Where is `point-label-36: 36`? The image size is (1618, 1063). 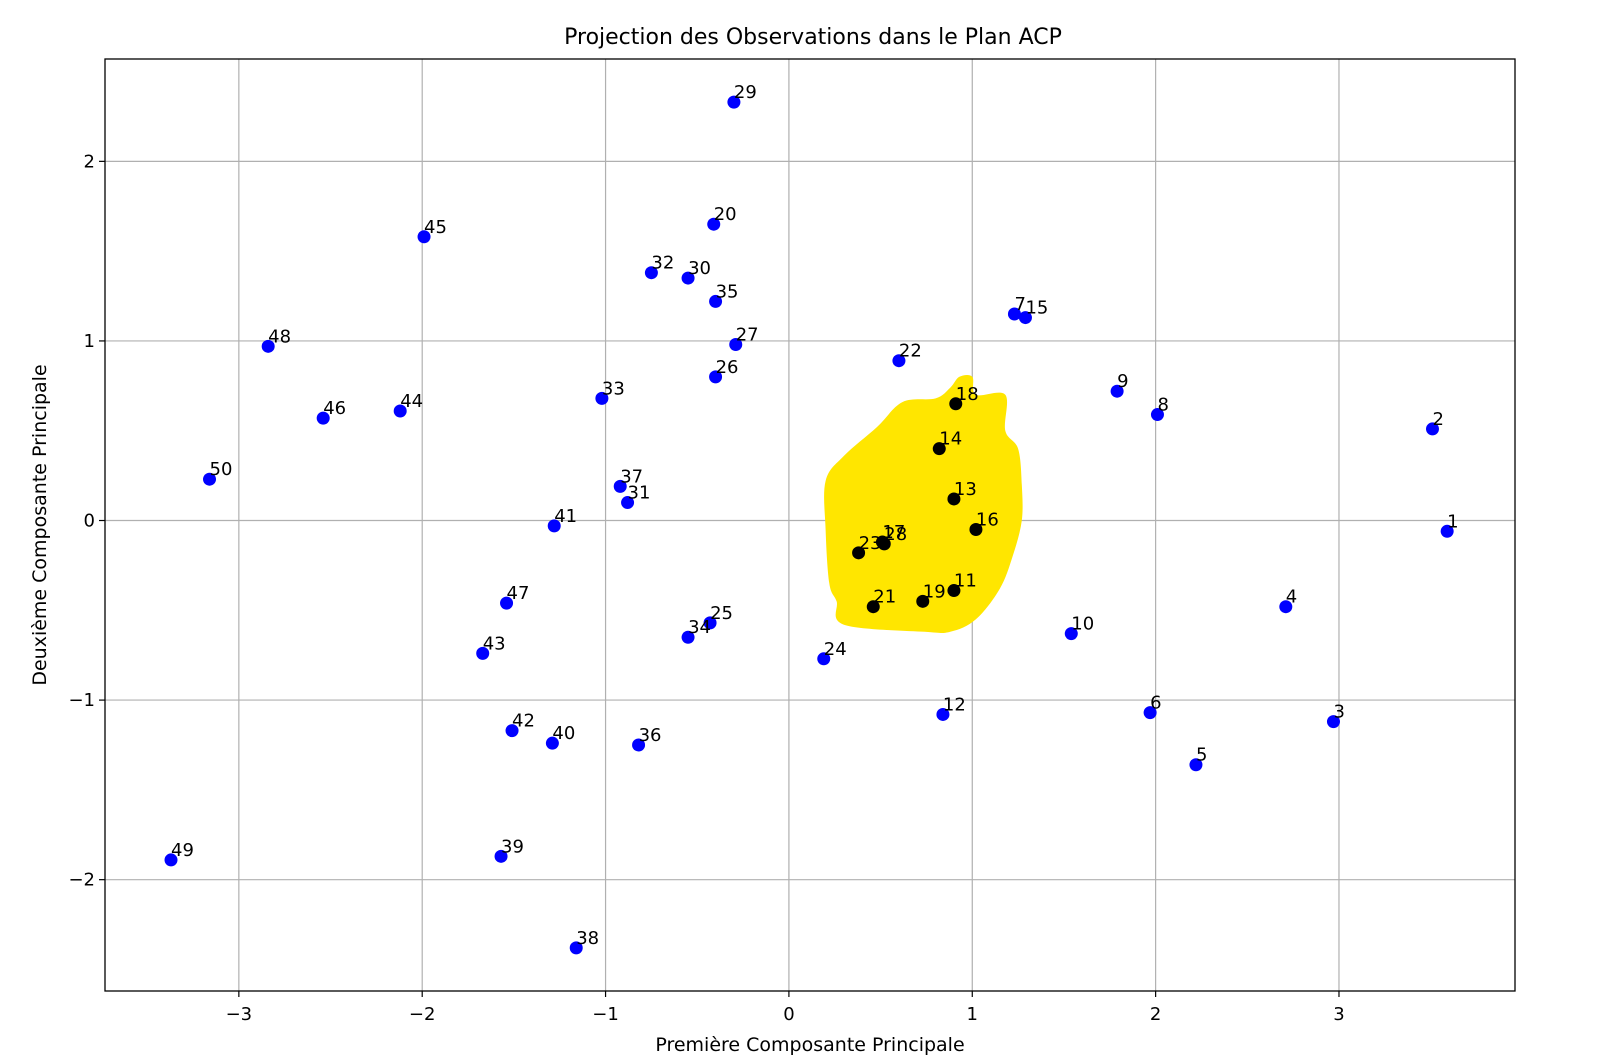 point-label-36: 36 is located at coordinates (650, 735).